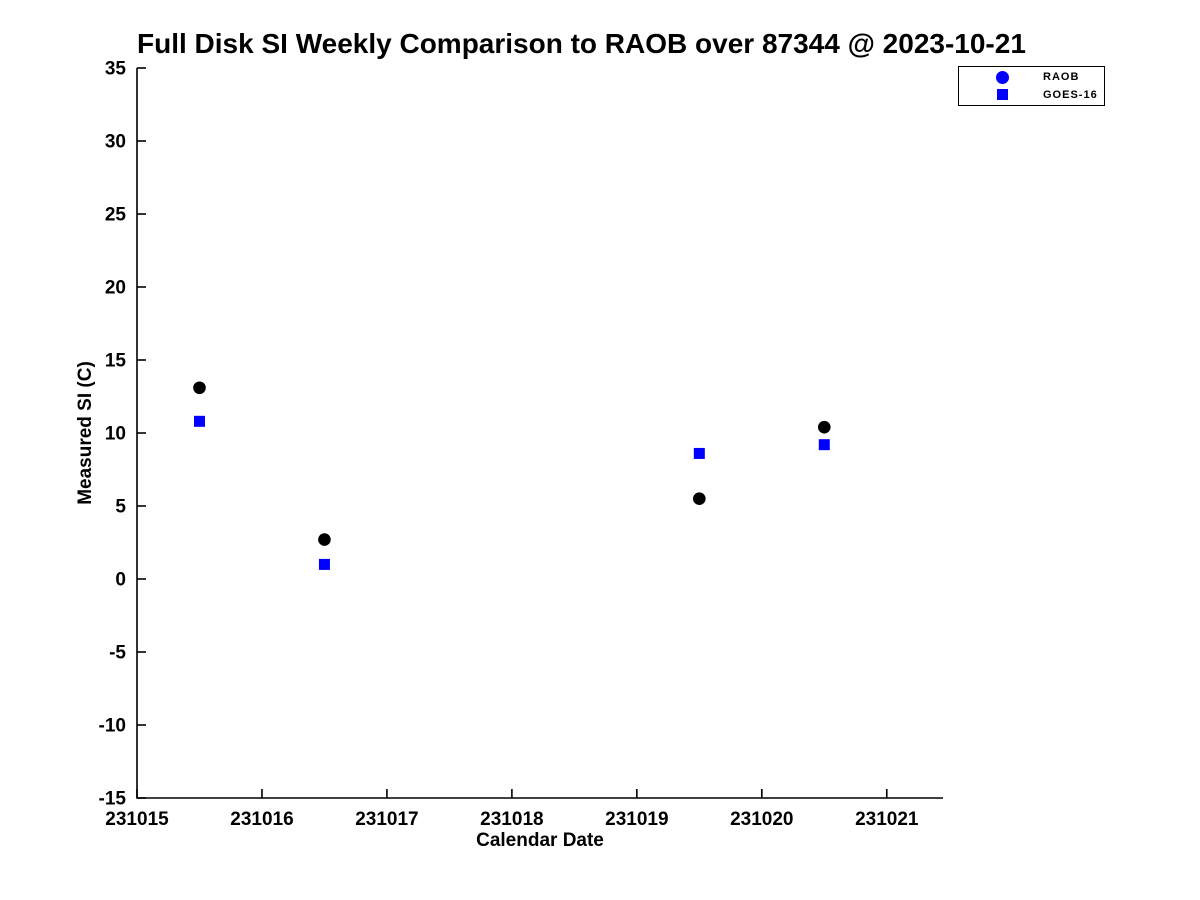 The height and width of the screenshot is (900, 1200). I want to click on x-tick-label: 231017, so click(386, 819).